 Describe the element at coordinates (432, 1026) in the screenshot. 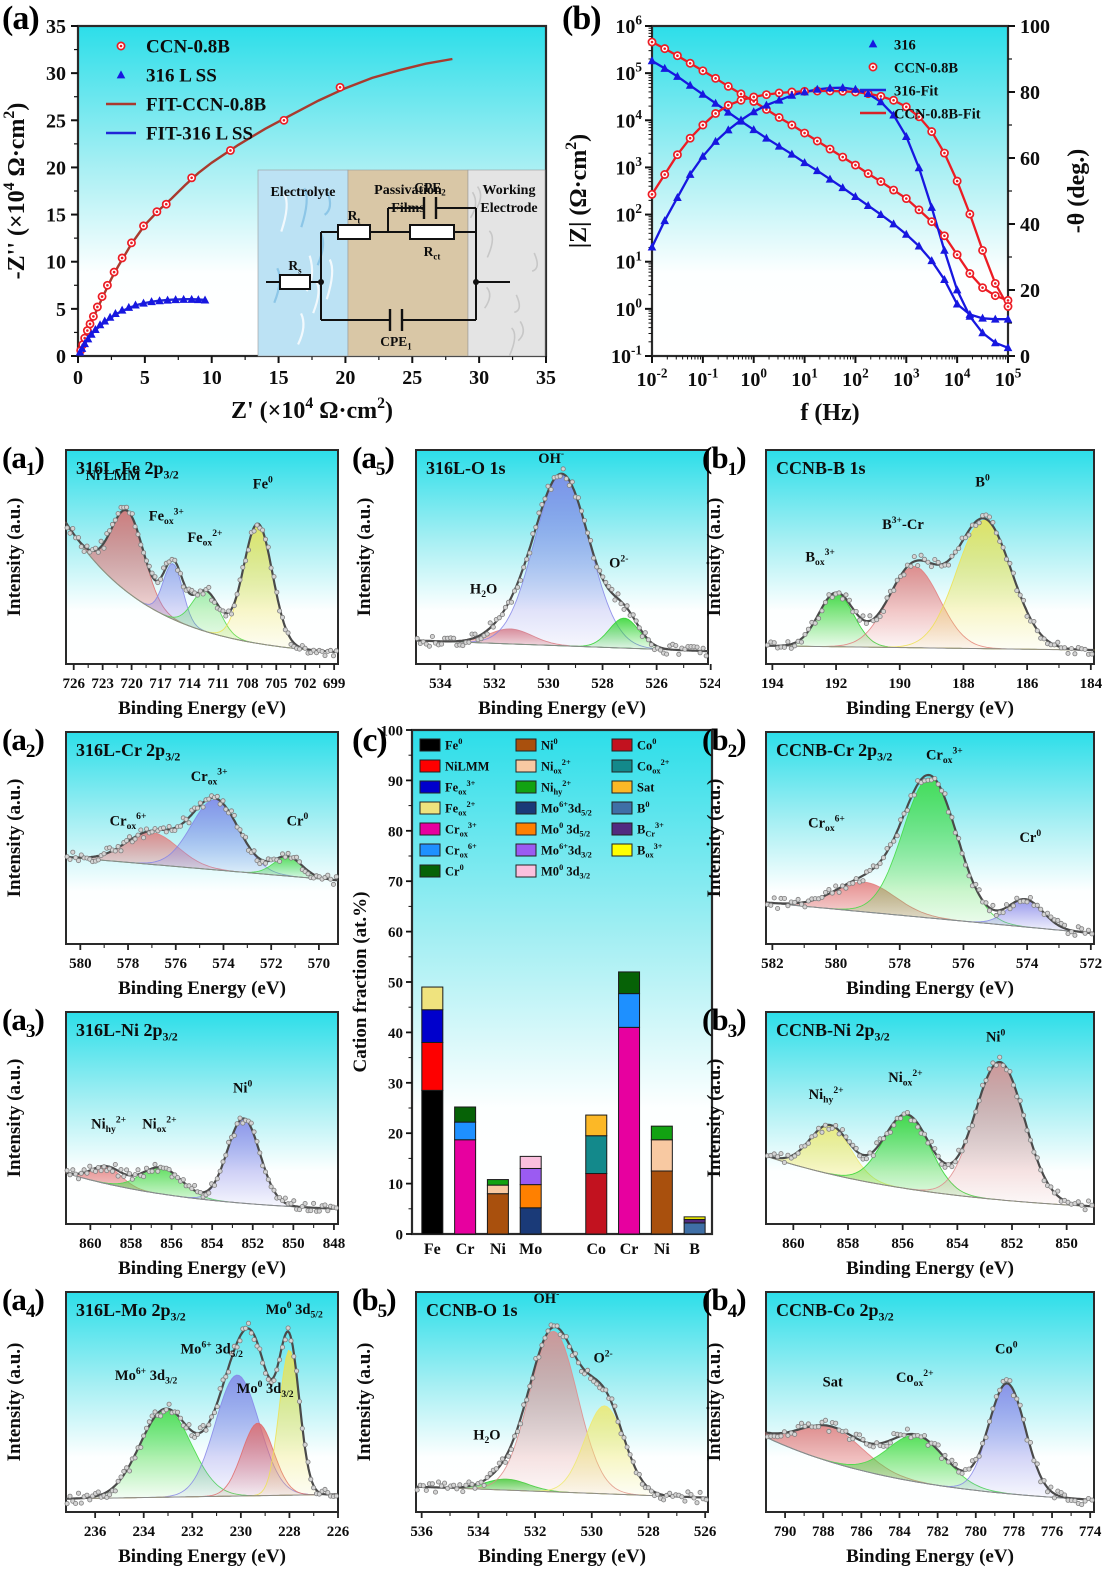

I see `c-bar-seg-Fe-Feox3` at that location.